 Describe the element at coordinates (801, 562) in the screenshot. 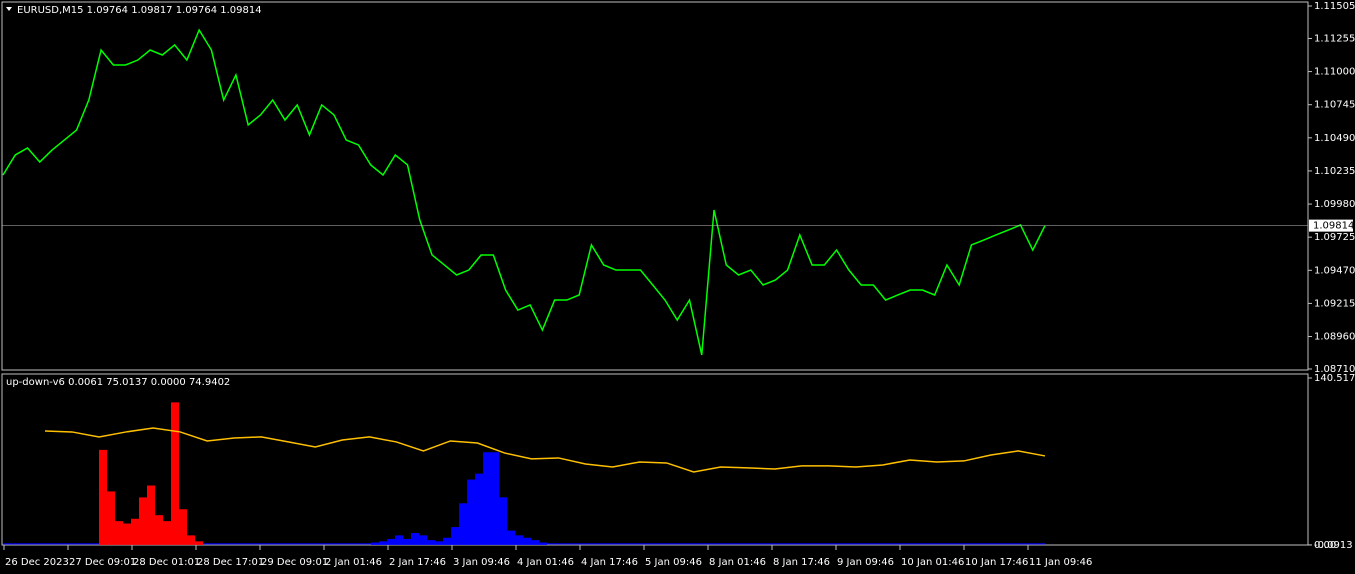

I see `x-tick-label: 8 Jan 17:46` at that location.